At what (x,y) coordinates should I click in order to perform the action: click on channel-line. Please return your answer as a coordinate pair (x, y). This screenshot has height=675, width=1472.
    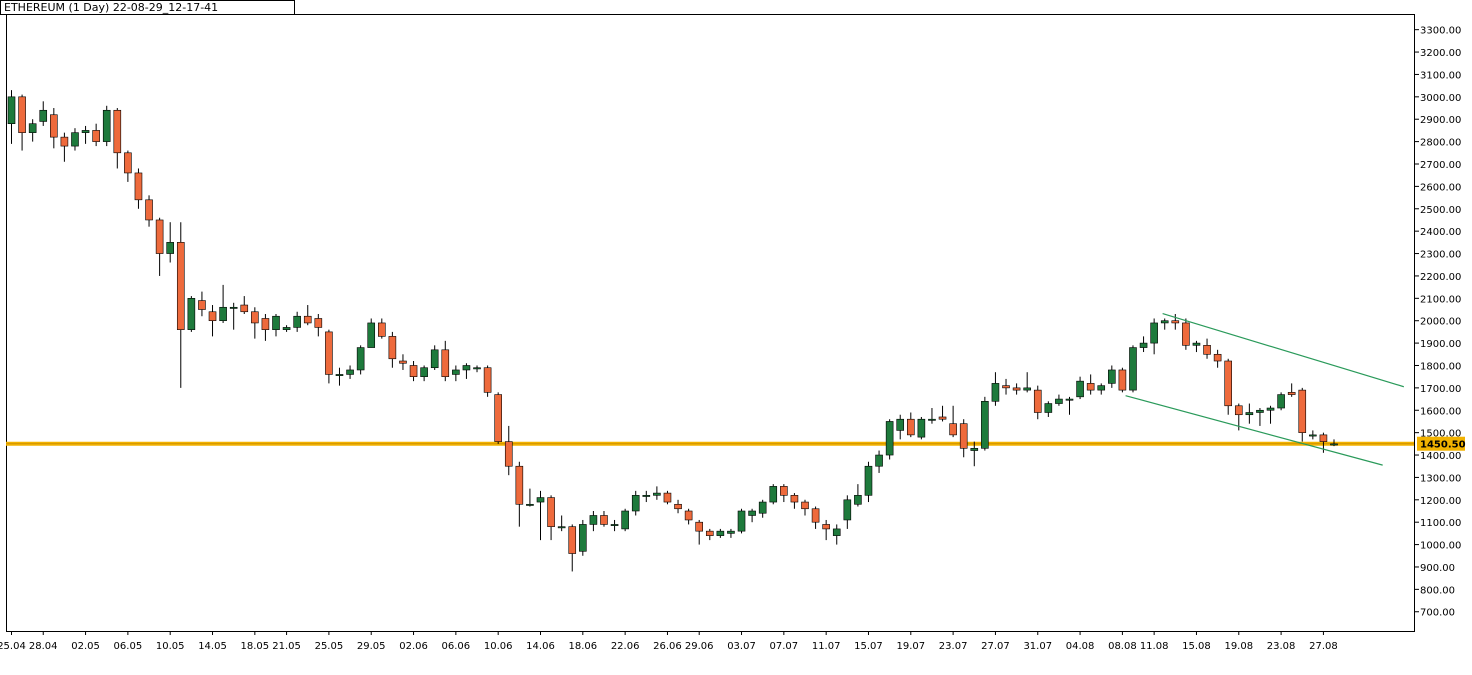
    Looking at the image, I should click on (1254, 430).